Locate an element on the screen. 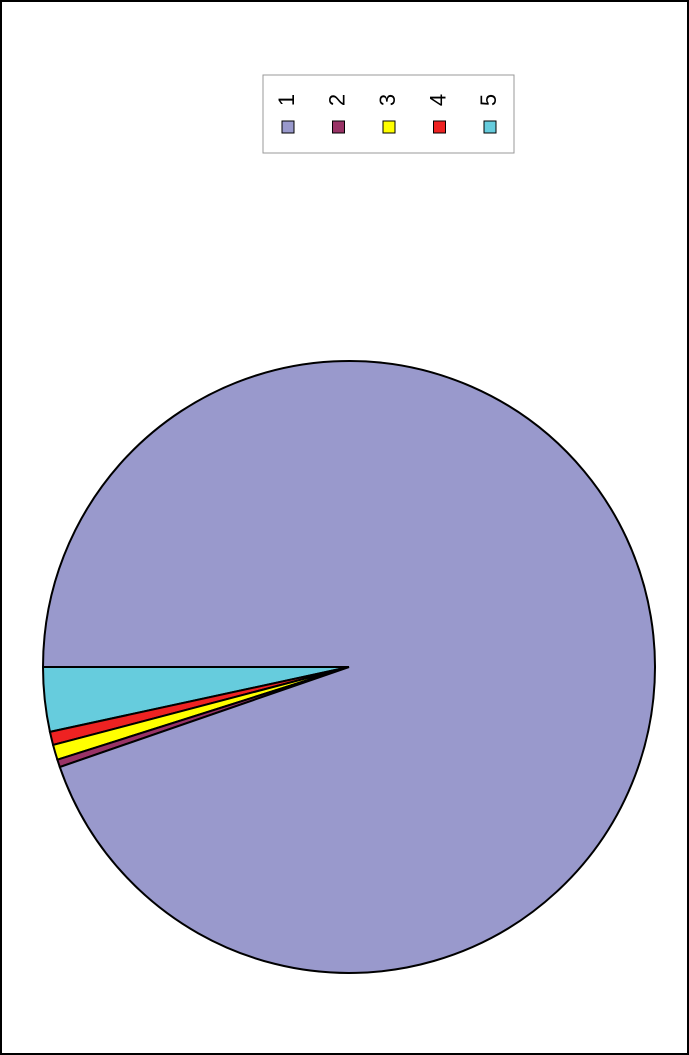 The image size is (689, 1055). legend-box is located at coordinates (388, 114).